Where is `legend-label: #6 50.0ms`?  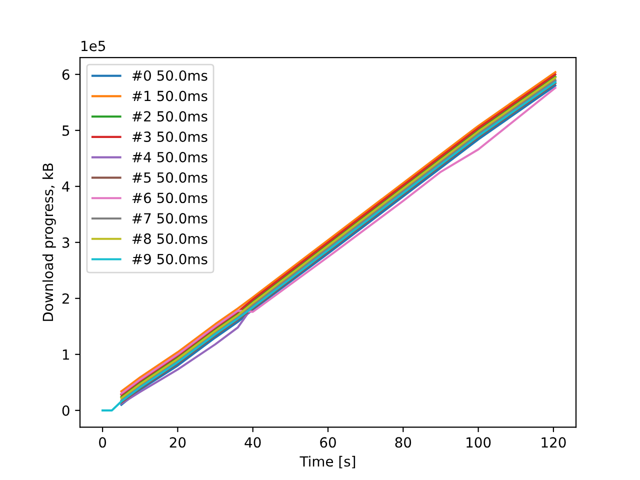
legend-label: #6 50.0ms is located at coordinates (170, 198).